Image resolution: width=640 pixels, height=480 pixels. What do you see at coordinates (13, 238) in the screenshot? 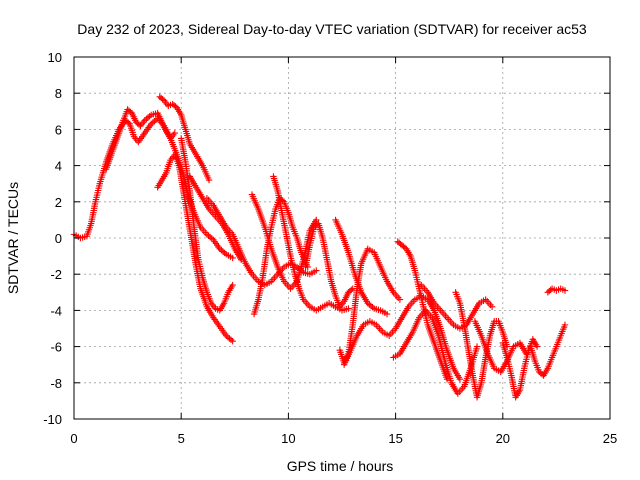
I see `y-axis-label: SDTVAR / TECUs` at bounding box center [13, 238].